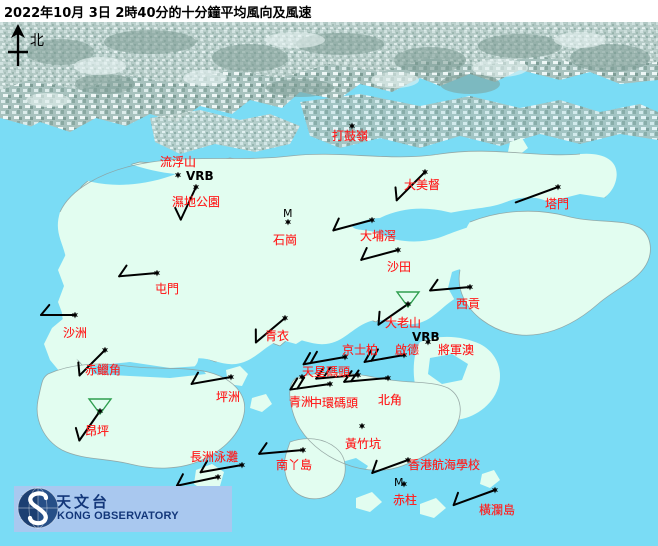 This screenshot has height=546, width=658. Describe the element at coordinates (99, 516) in the screenshot. I see `hko-name-english: HONG KONG OBSERVATORY` at that location.